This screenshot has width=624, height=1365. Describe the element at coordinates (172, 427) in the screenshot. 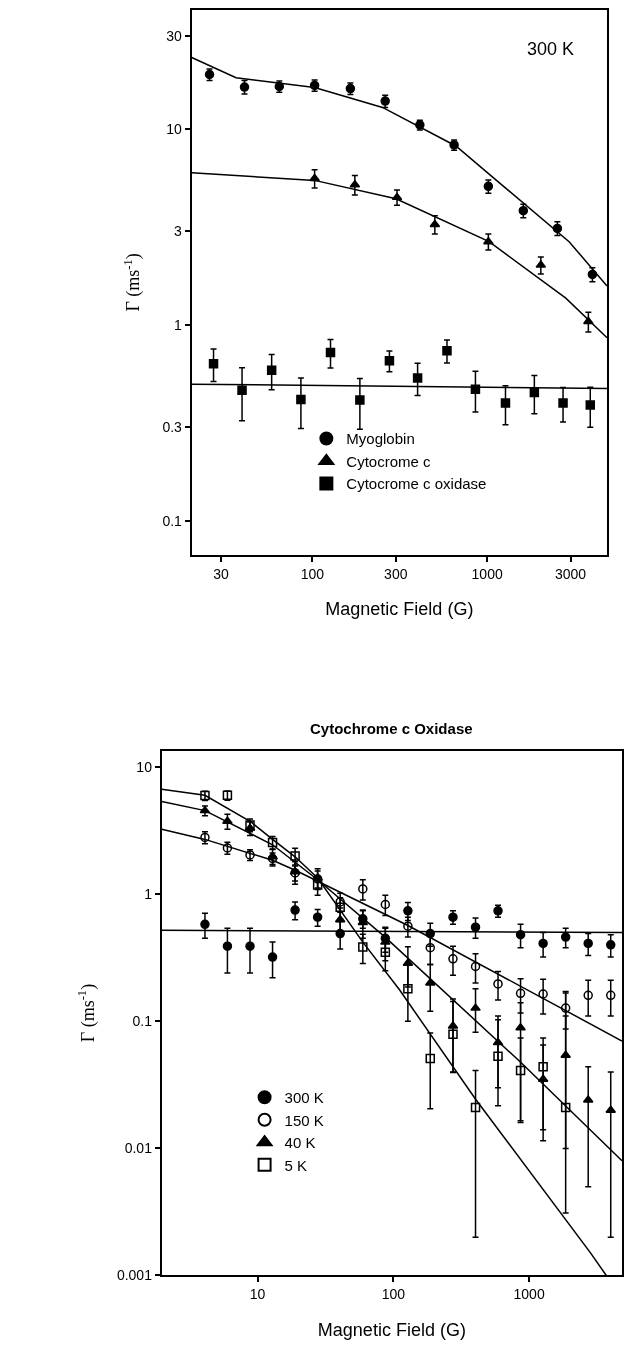

I see `y-tick-label: 0.3` at that location.